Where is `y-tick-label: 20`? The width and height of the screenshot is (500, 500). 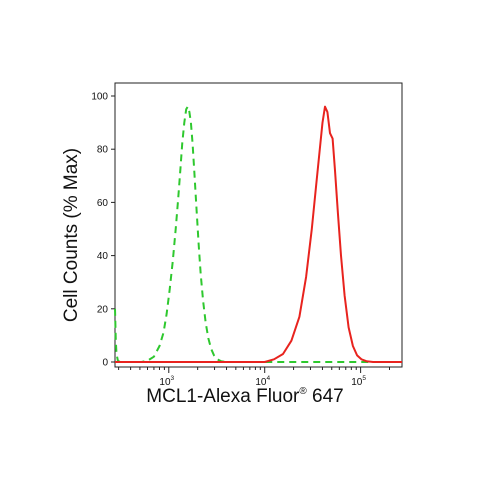 y-tick-label: 20 is located at coordinates (103, 309).